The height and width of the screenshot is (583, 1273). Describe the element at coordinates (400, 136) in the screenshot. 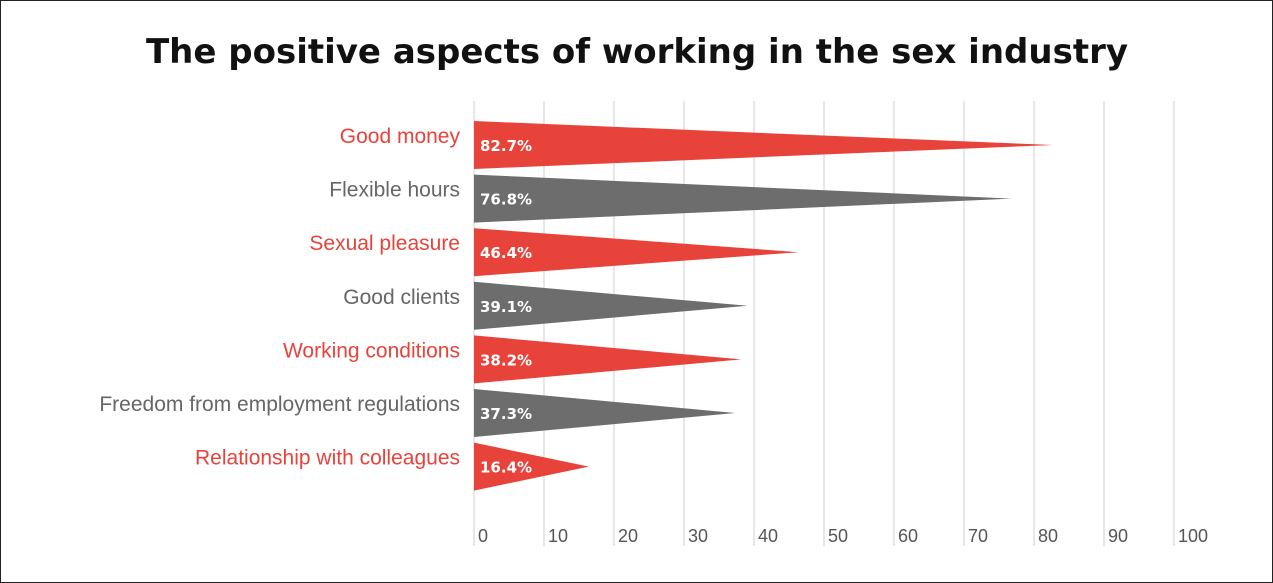

I see `category-label-1: Good money` at that location.